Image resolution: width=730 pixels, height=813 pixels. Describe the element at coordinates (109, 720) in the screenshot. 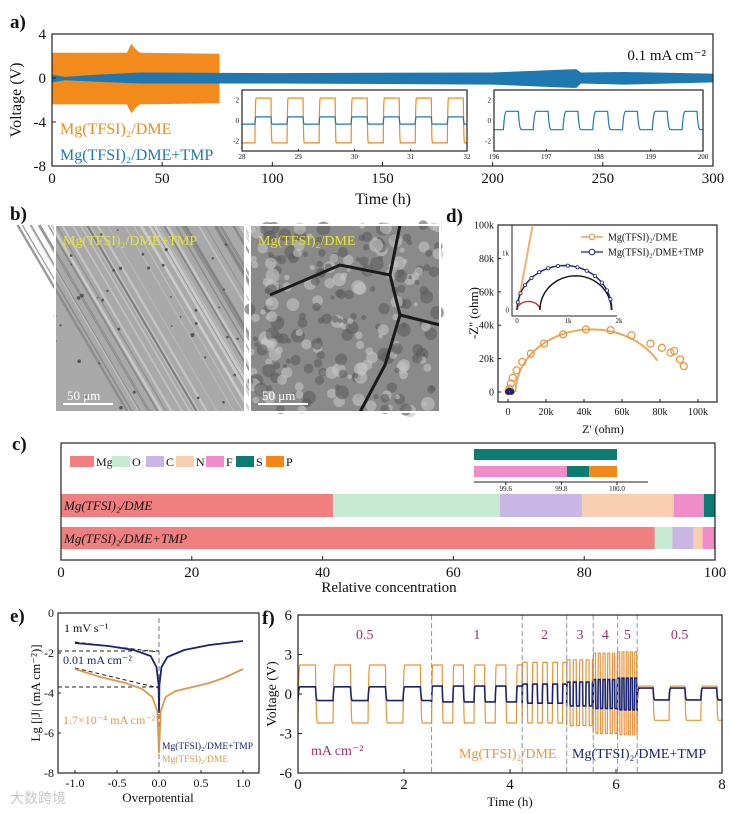

I see `annotation-j-dme: 1.7×10⁻⁴ mA cm⁻²` at that location.